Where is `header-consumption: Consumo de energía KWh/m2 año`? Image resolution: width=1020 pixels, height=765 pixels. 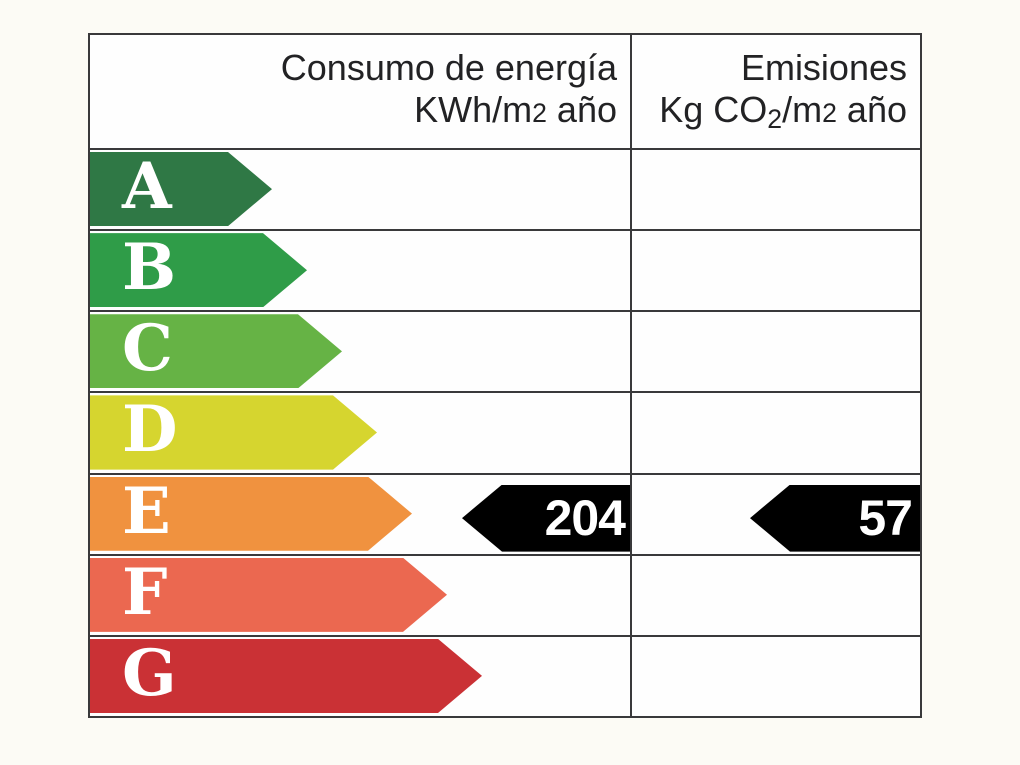 header-consumption: Consumo de energía KWh/m2 año is located at coordinates (360, 91).